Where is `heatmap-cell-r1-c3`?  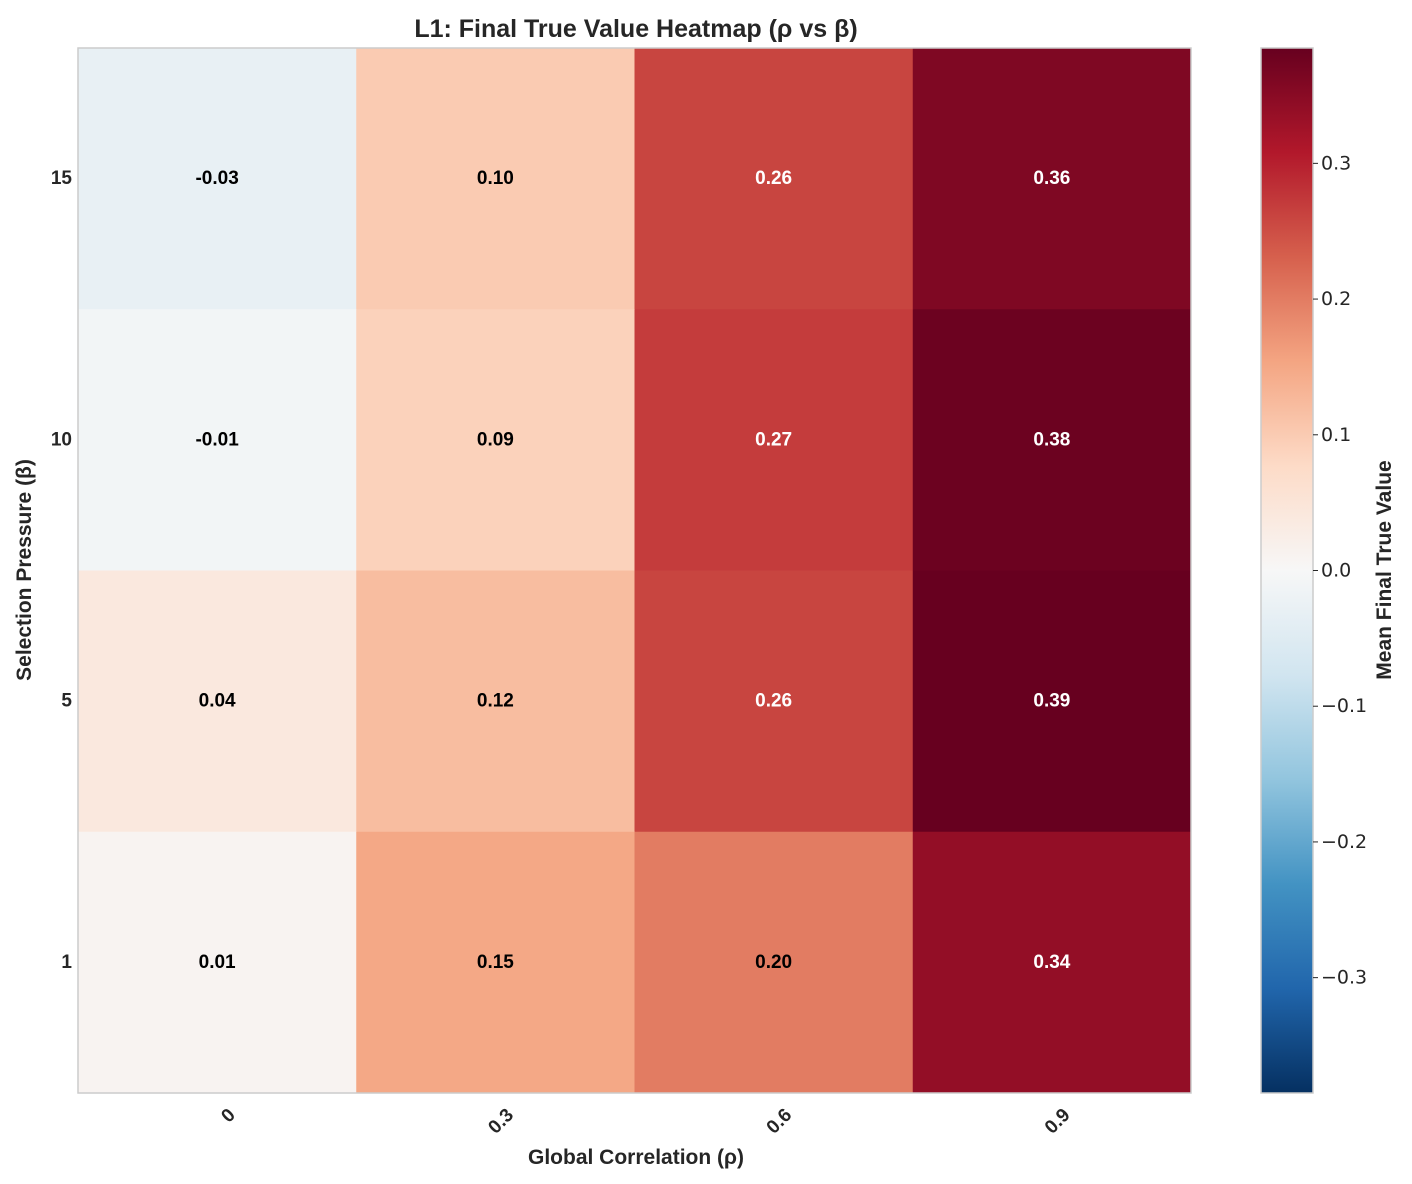
heatmap-cell-r1-c3 is located at coordinates (1052, 440).